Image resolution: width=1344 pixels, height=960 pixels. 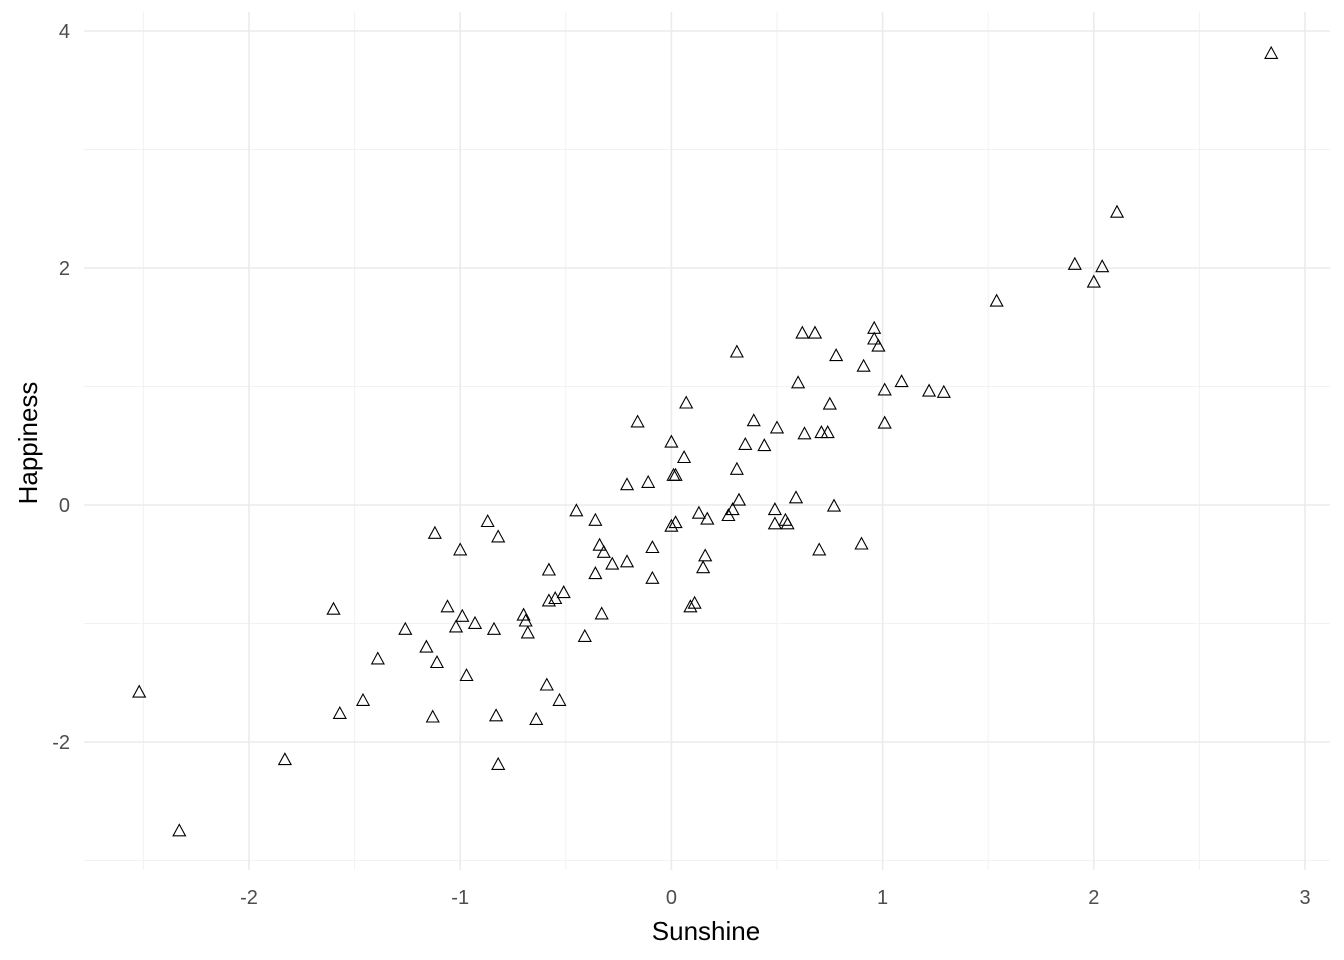 What do you see at coordinates (671, 898) in the screenshot?
I see `x-tick-label: 0` at bounding box center [671, 898].